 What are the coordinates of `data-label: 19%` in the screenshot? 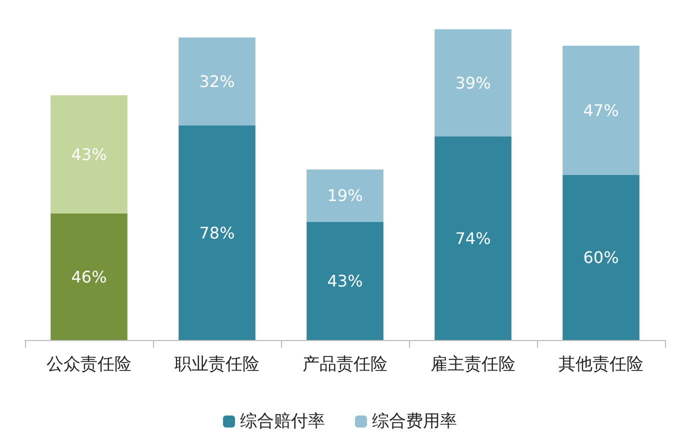 It's located at (345, 196).